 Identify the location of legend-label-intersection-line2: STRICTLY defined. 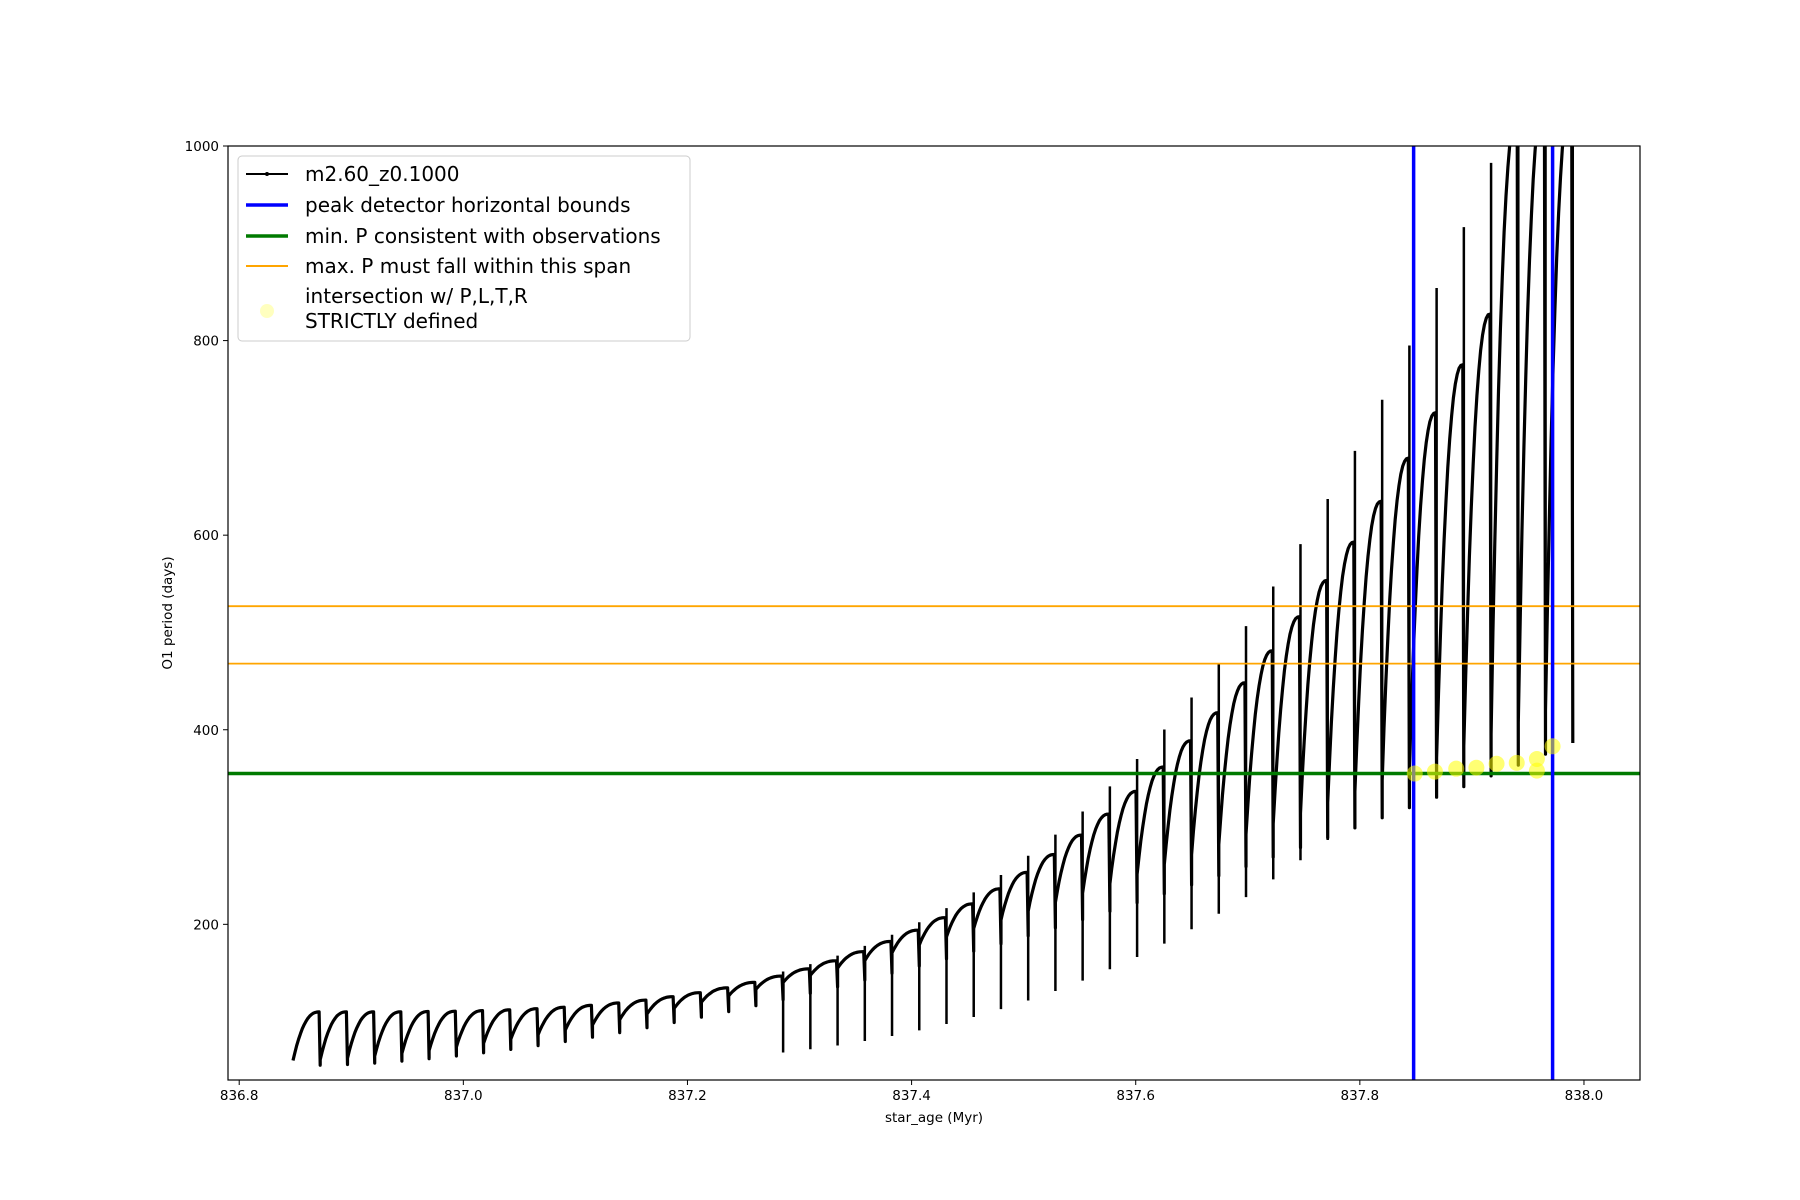
(391, 321).